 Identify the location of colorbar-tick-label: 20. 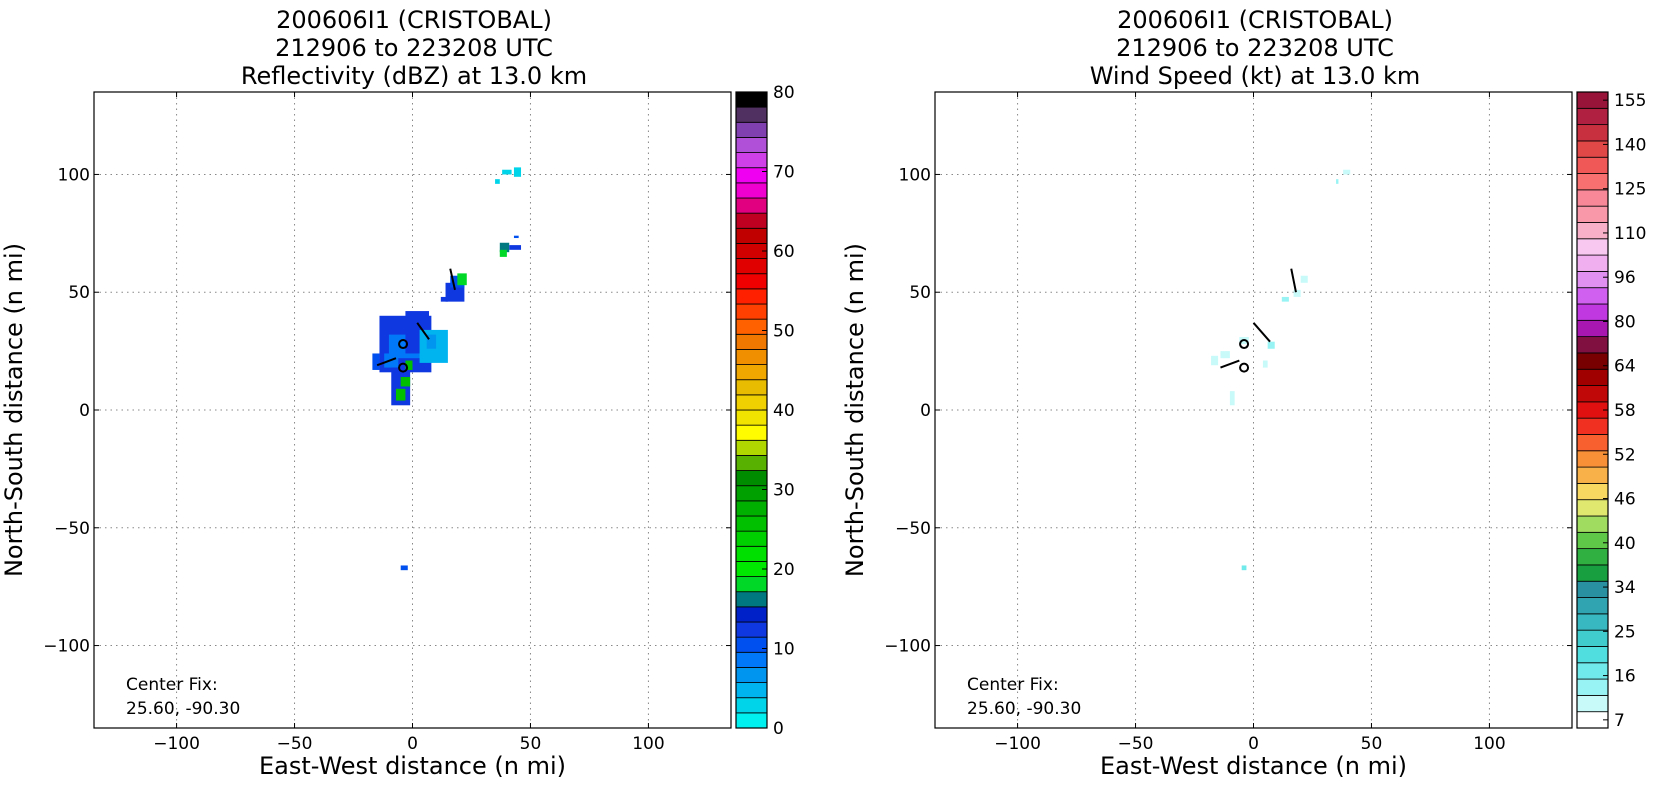
(784, 570).